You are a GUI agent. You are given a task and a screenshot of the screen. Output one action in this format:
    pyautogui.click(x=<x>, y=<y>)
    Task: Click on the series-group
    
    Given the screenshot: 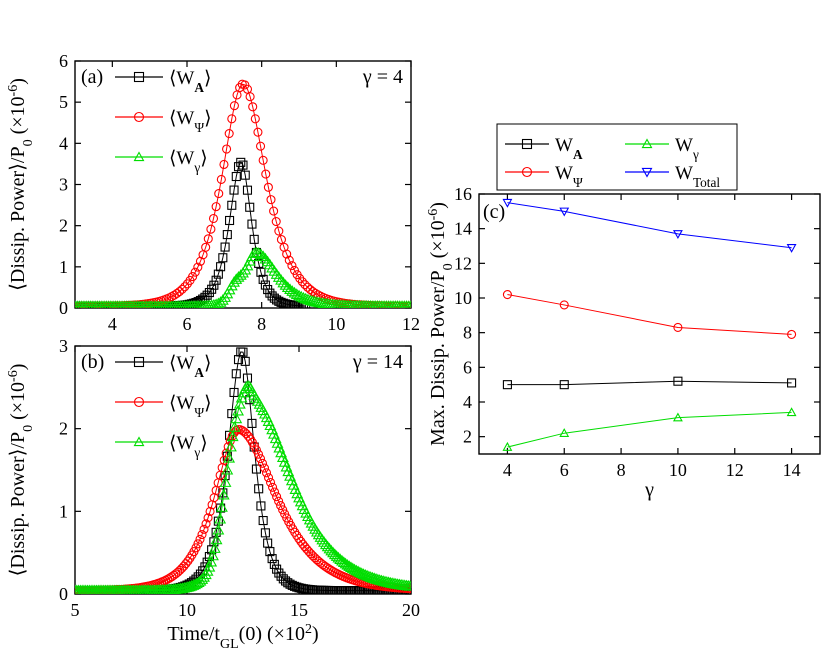 What is the action you would take?
    pyautogui.click(x=243, y=470)
    